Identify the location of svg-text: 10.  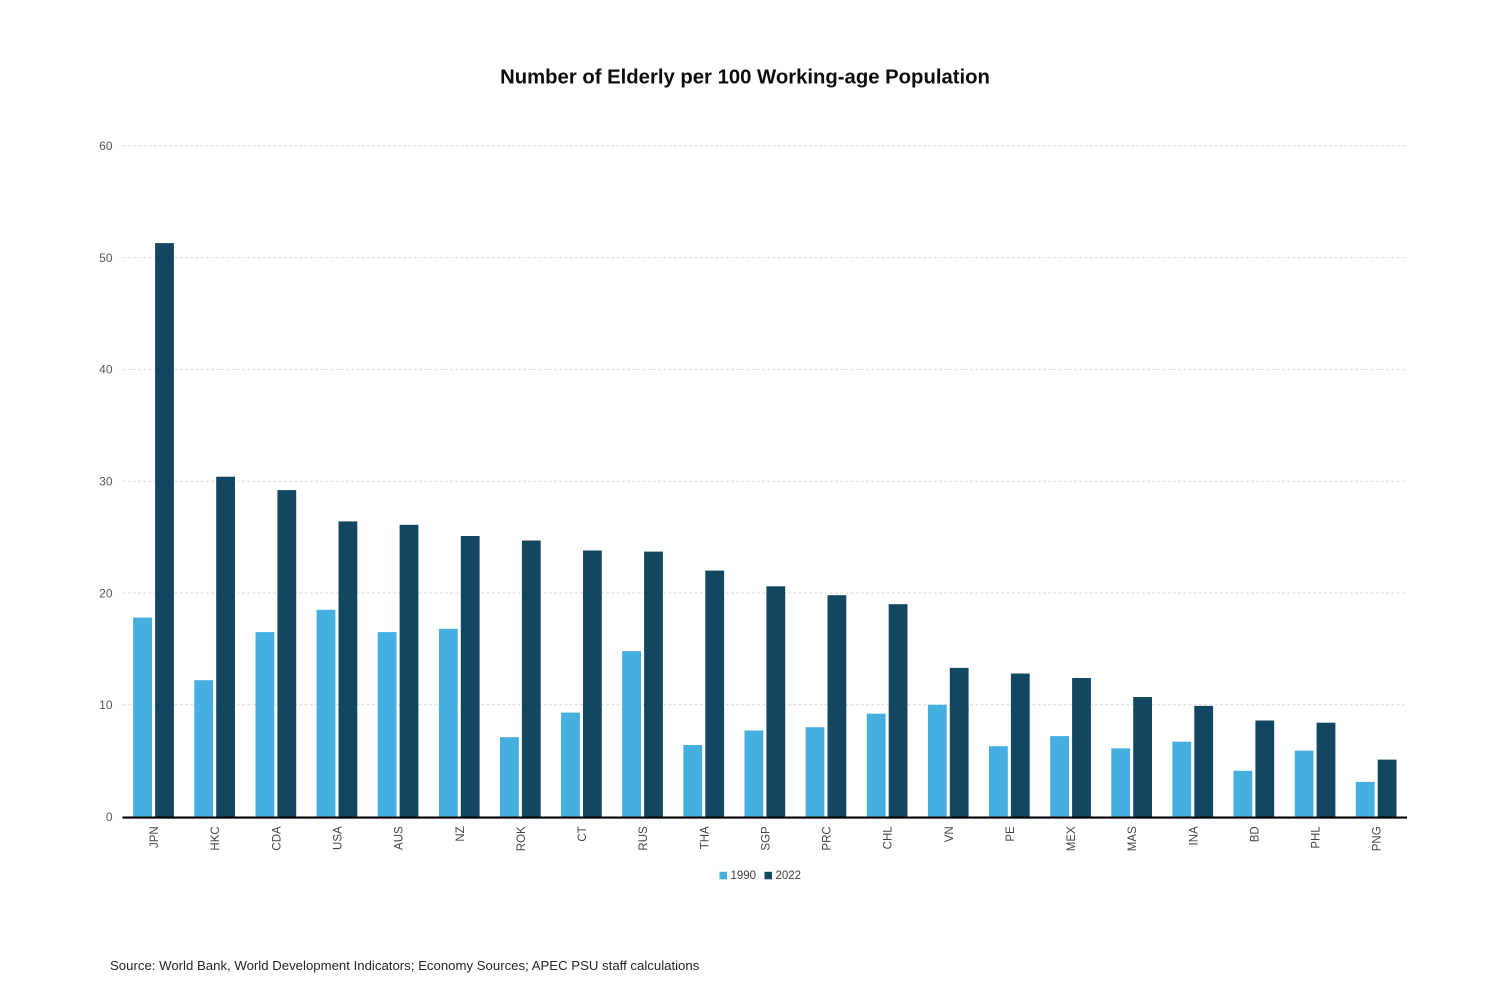
(106, 705).